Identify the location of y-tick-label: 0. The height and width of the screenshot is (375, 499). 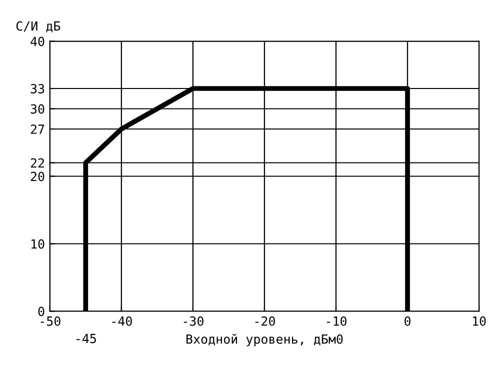
(41, 311).